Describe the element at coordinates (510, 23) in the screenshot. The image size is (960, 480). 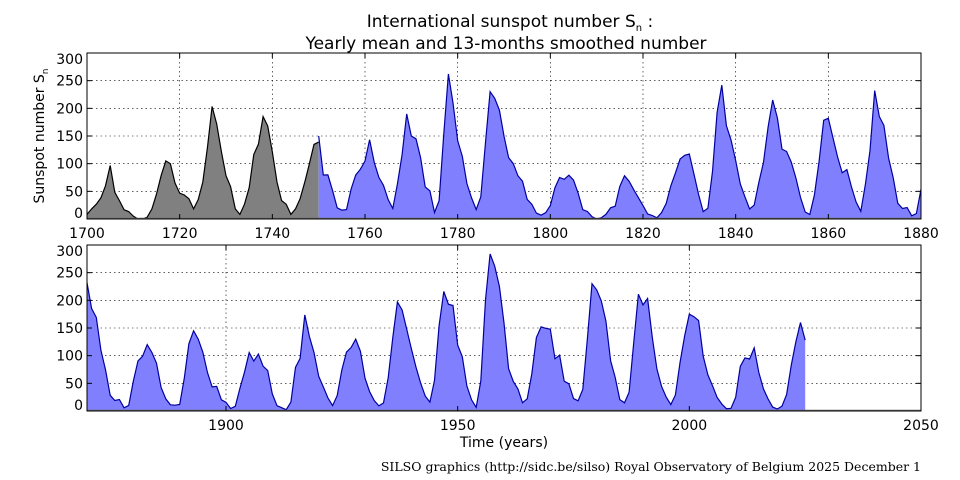
I see `chart-title-line1: International sunspot number Sn :` at that location.